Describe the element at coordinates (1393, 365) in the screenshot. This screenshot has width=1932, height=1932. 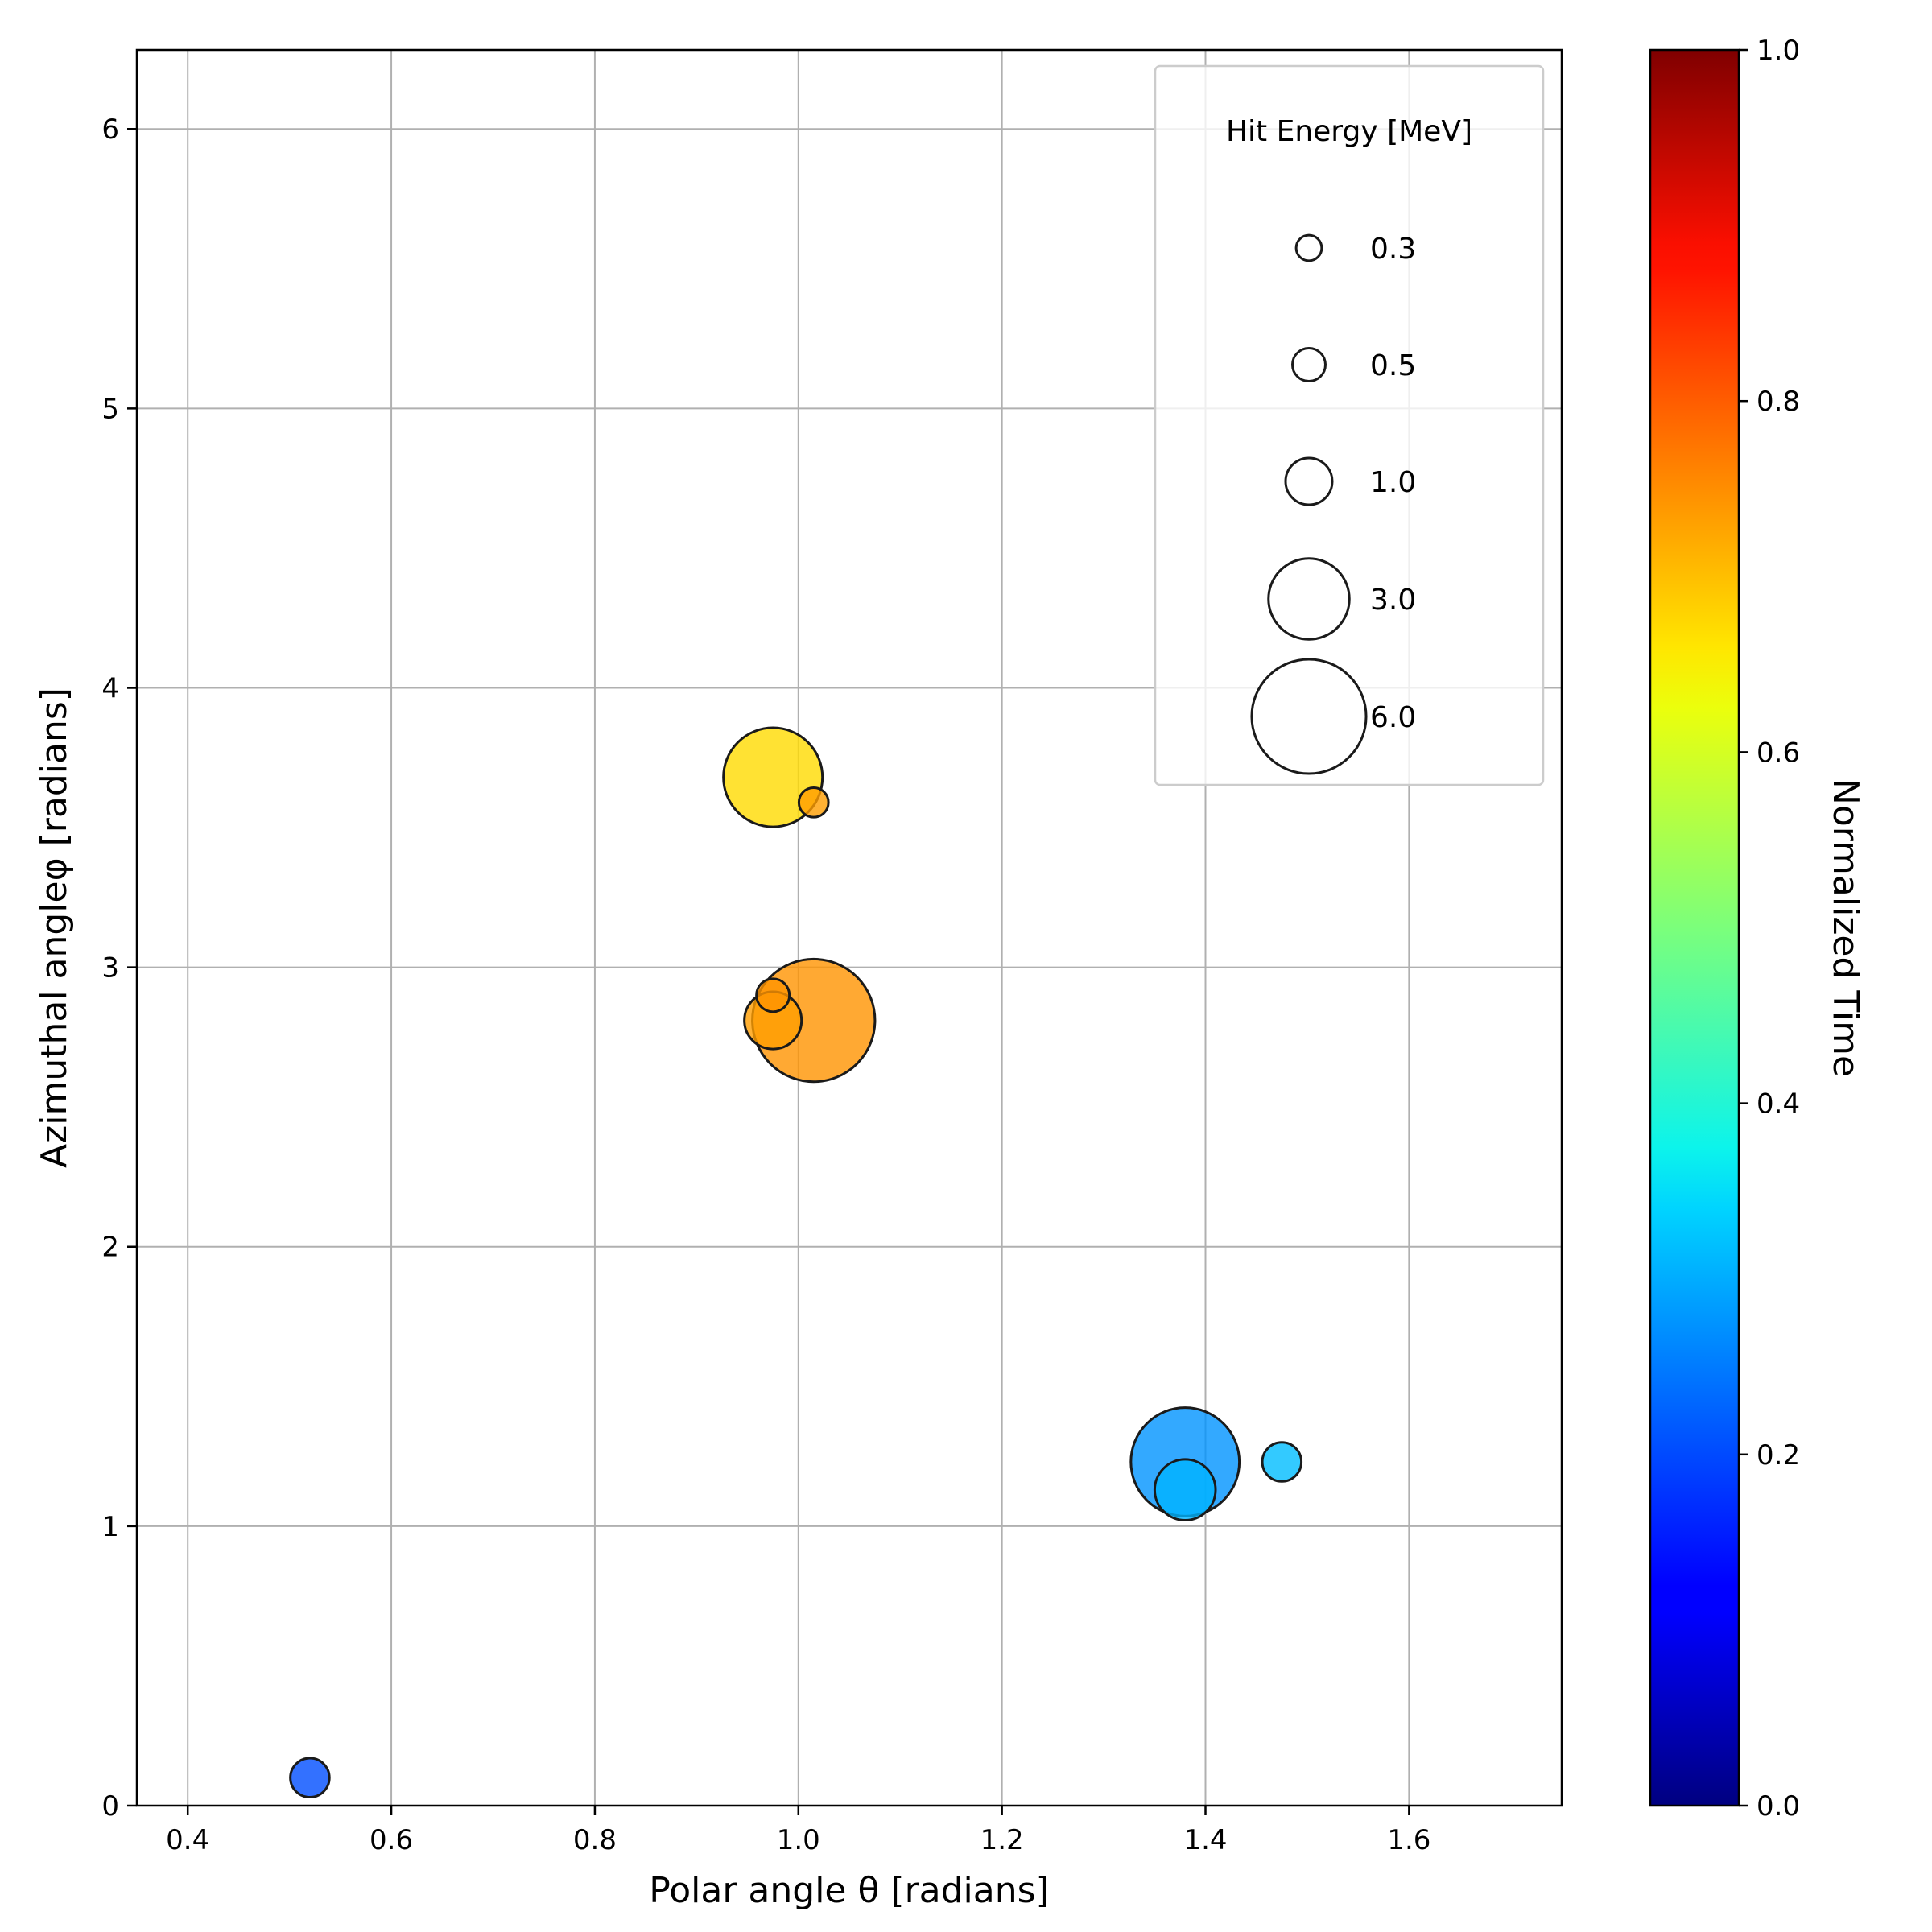
I see `legend-label: 0.5` at that location.